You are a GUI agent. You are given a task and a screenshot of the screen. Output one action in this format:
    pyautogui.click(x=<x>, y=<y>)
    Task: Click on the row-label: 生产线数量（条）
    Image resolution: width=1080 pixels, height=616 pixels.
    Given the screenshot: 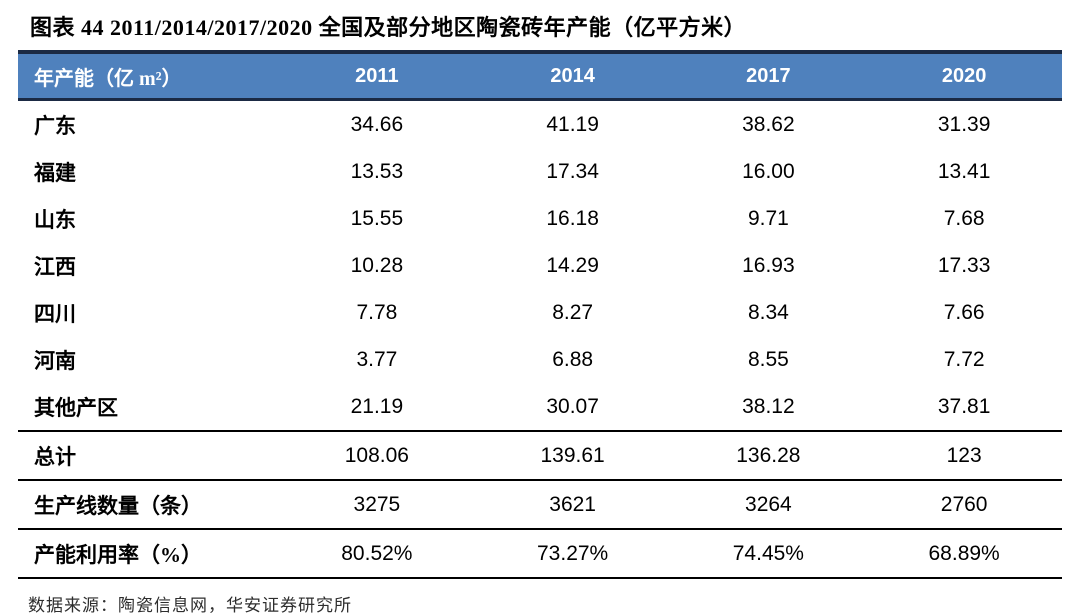 What is the action you would take?
    pyautogui.click(x=148, y=504)
    